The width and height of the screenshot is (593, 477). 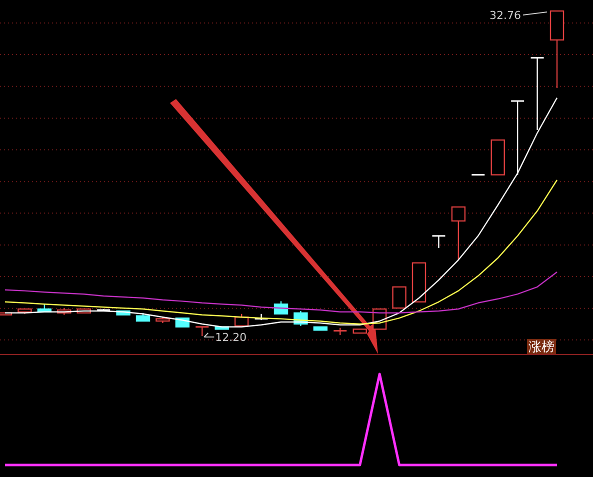 I want to click on text: 涨榜, so click(x=541, y=347).